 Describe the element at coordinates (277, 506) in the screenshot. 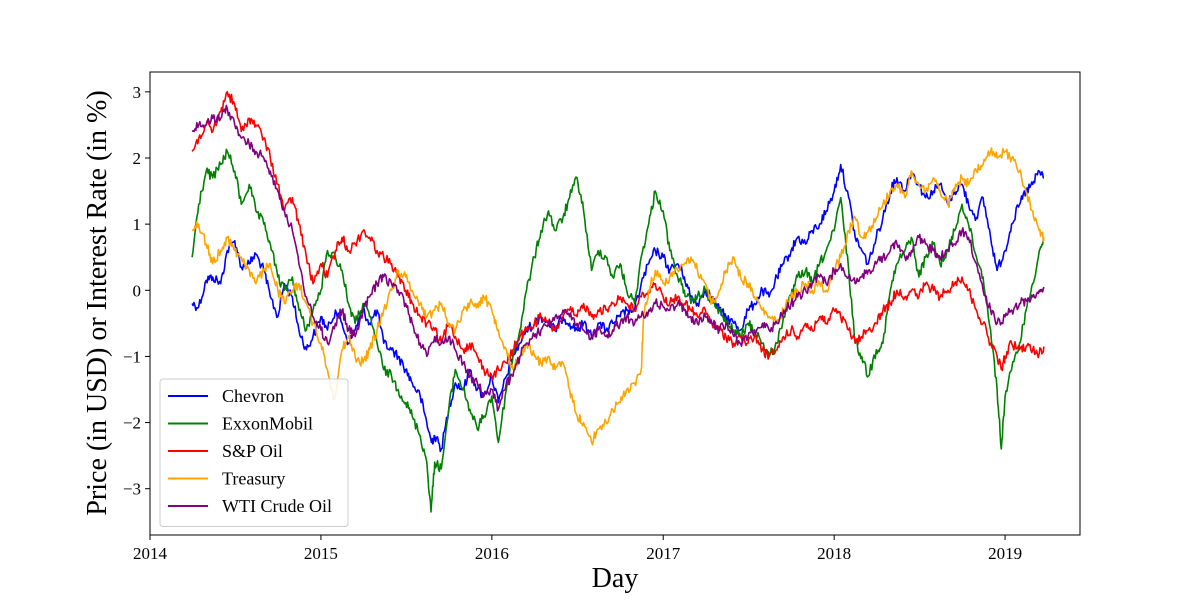

I see `legend-label: WTI Crude Oil` at that location.